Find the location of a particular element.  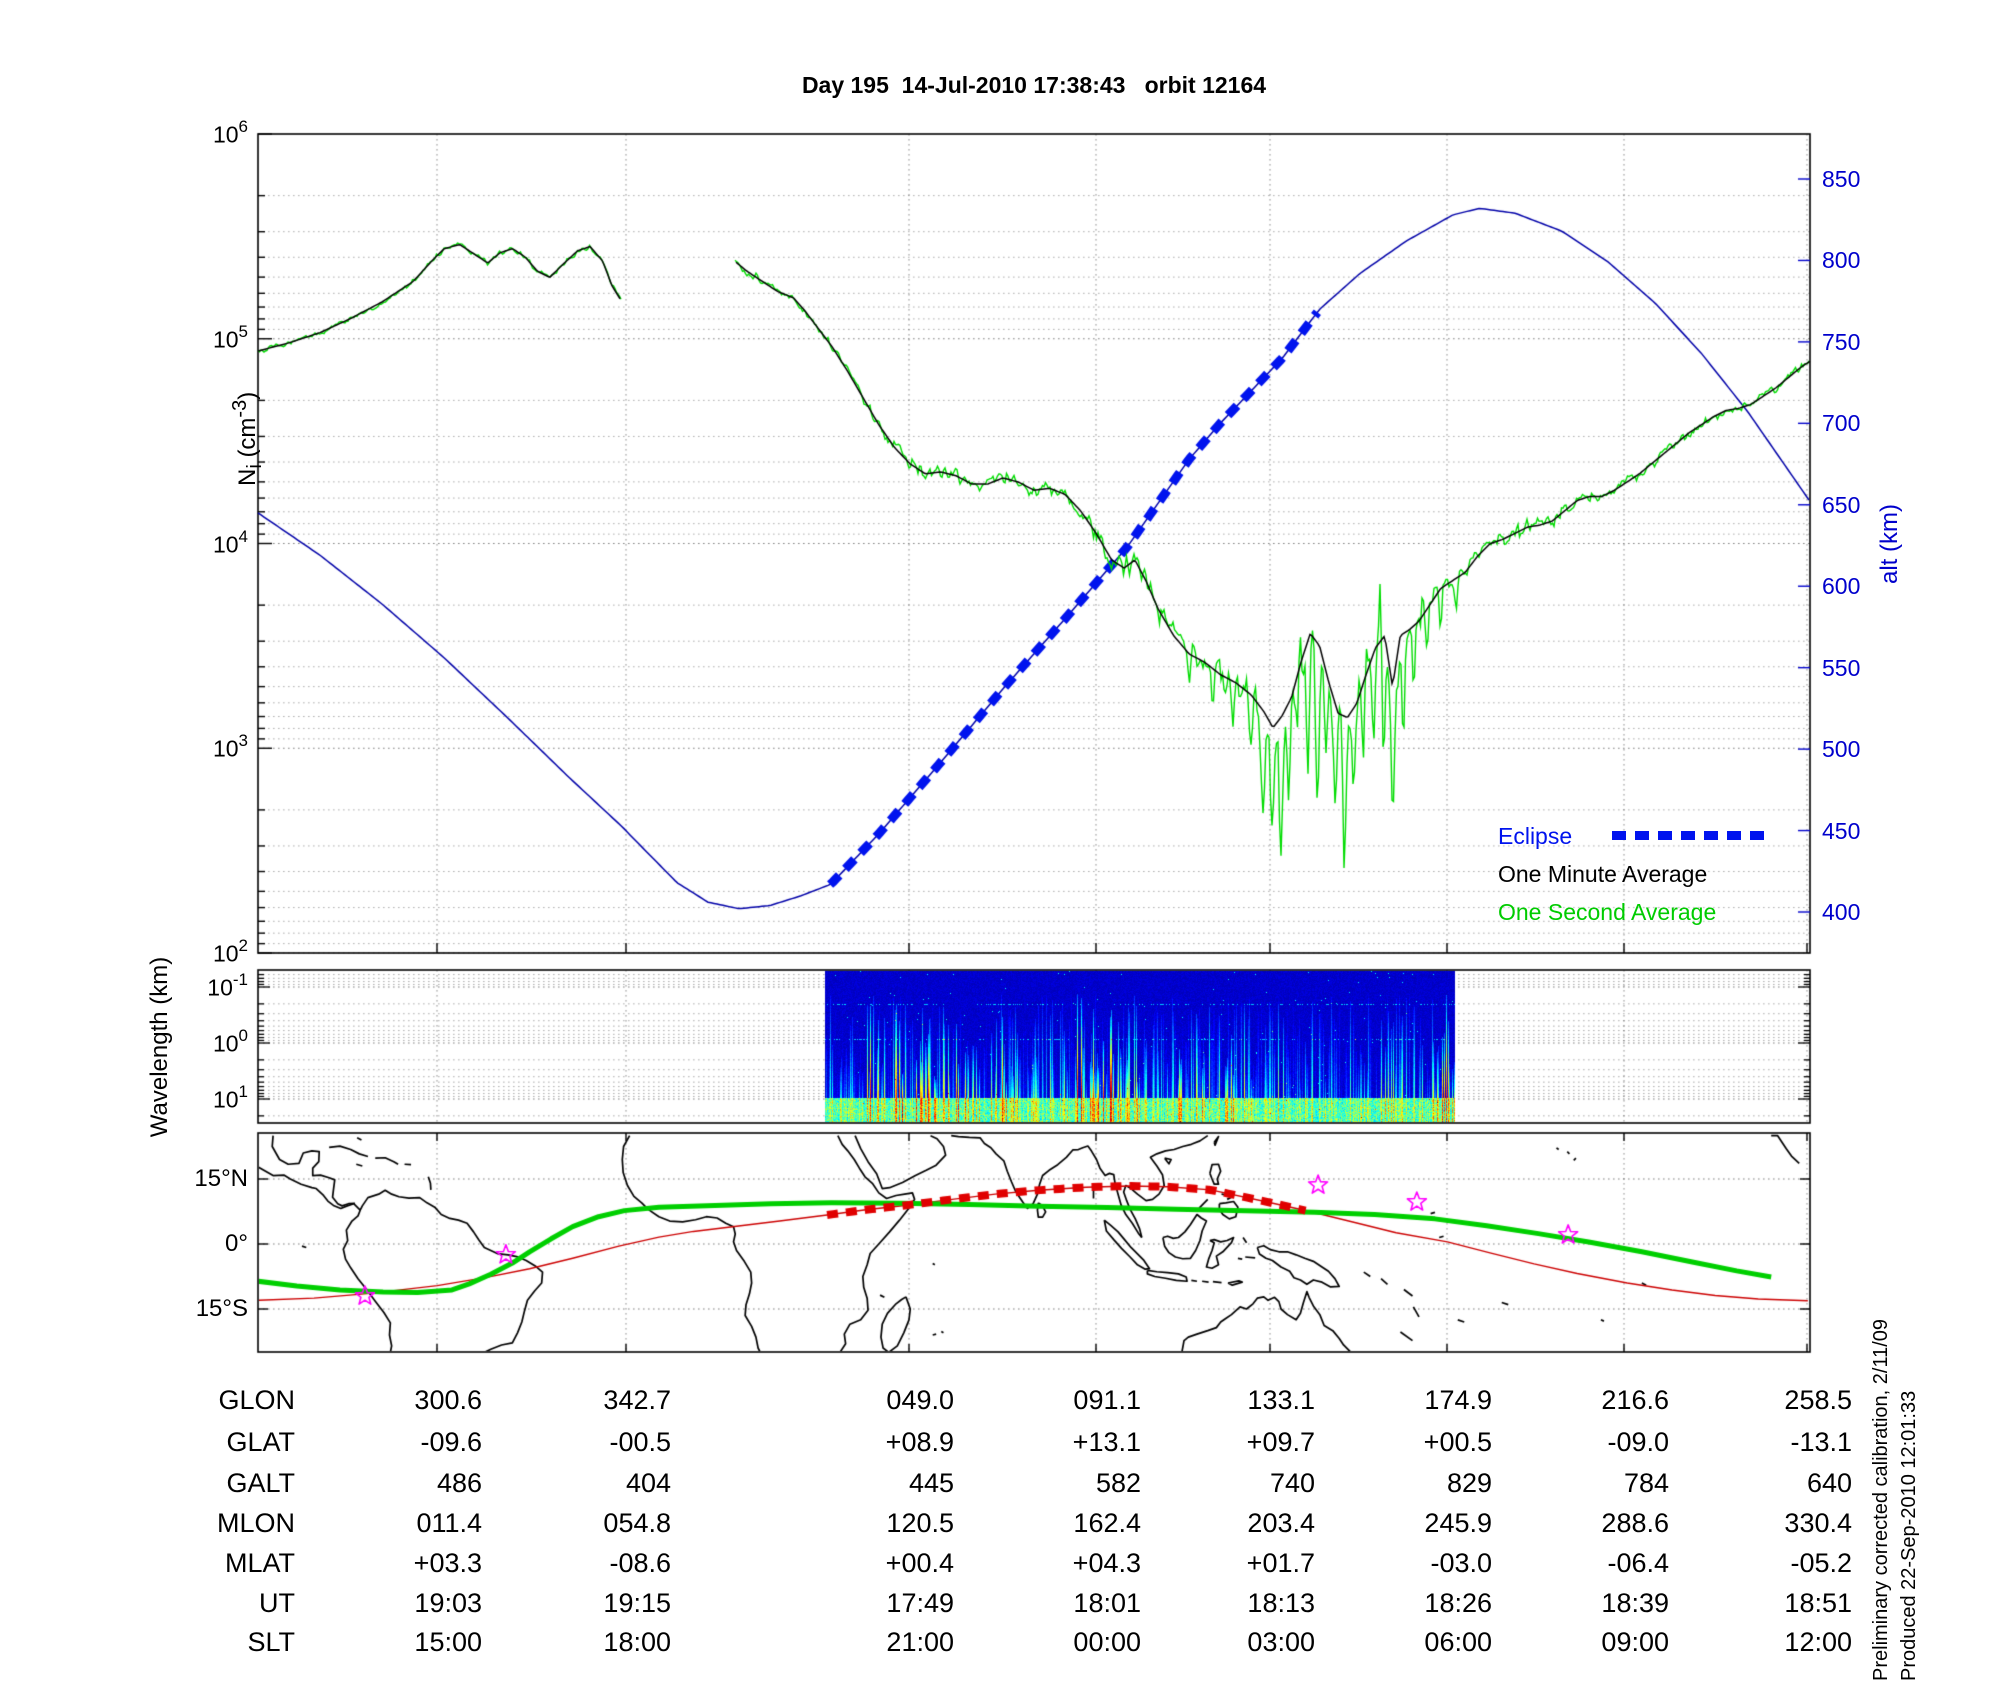

table-cell-slt-7: 12:00 is located at coordinates (1818, 1642).